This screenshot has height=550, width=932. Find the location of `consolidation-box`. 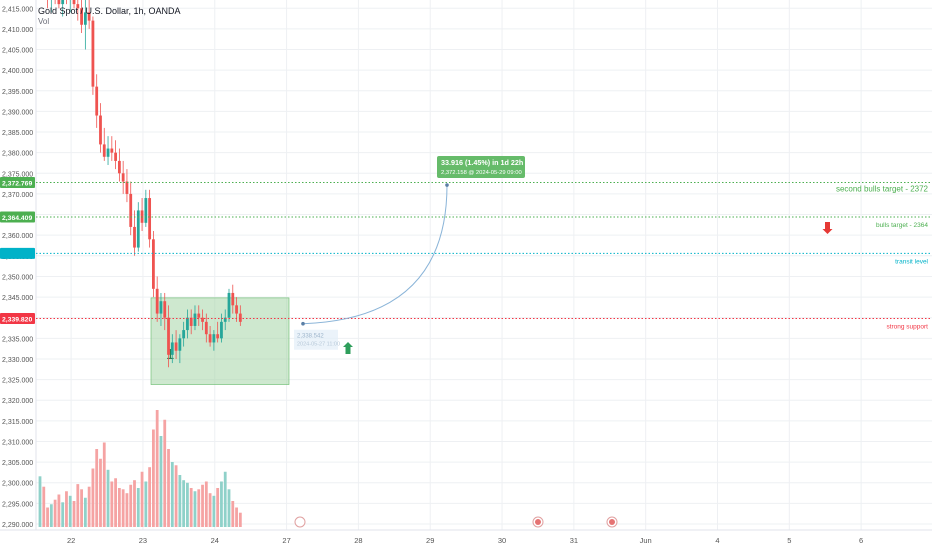

consolidation-box is located at coordinates (220, 341).